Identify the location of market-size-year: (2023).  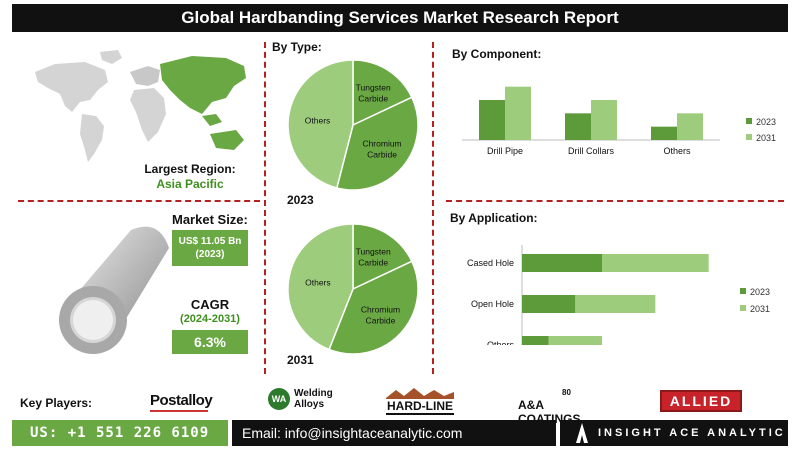
(210, 254).